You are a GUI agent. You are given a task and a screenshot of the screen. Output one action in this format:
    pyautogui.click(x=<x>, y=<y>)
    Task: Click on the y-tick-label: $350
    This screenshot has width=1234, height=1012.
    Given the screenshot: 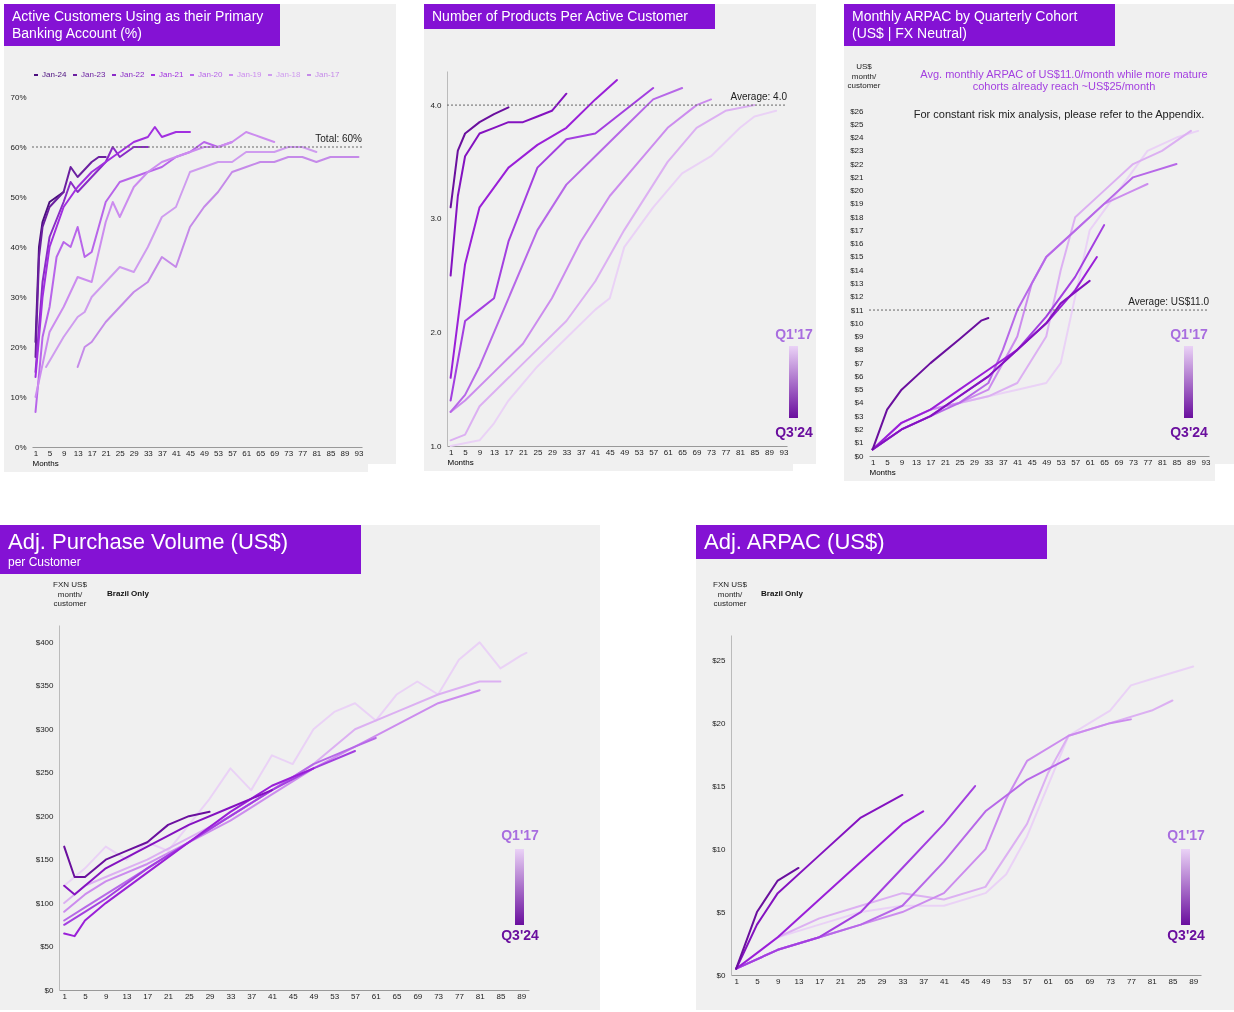 What is the action you would take?
    pyautogui.click(x=45, y=686)
    